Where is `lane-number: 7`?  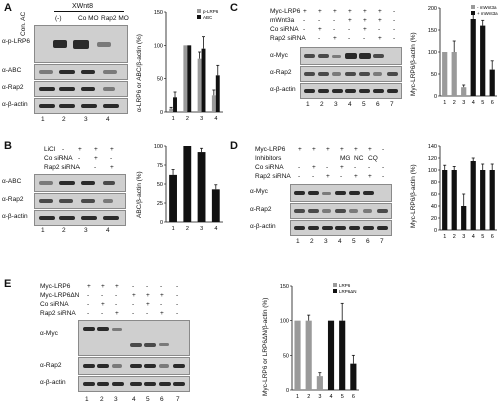
lane-number: 7 is located at coordinates (382, 241).